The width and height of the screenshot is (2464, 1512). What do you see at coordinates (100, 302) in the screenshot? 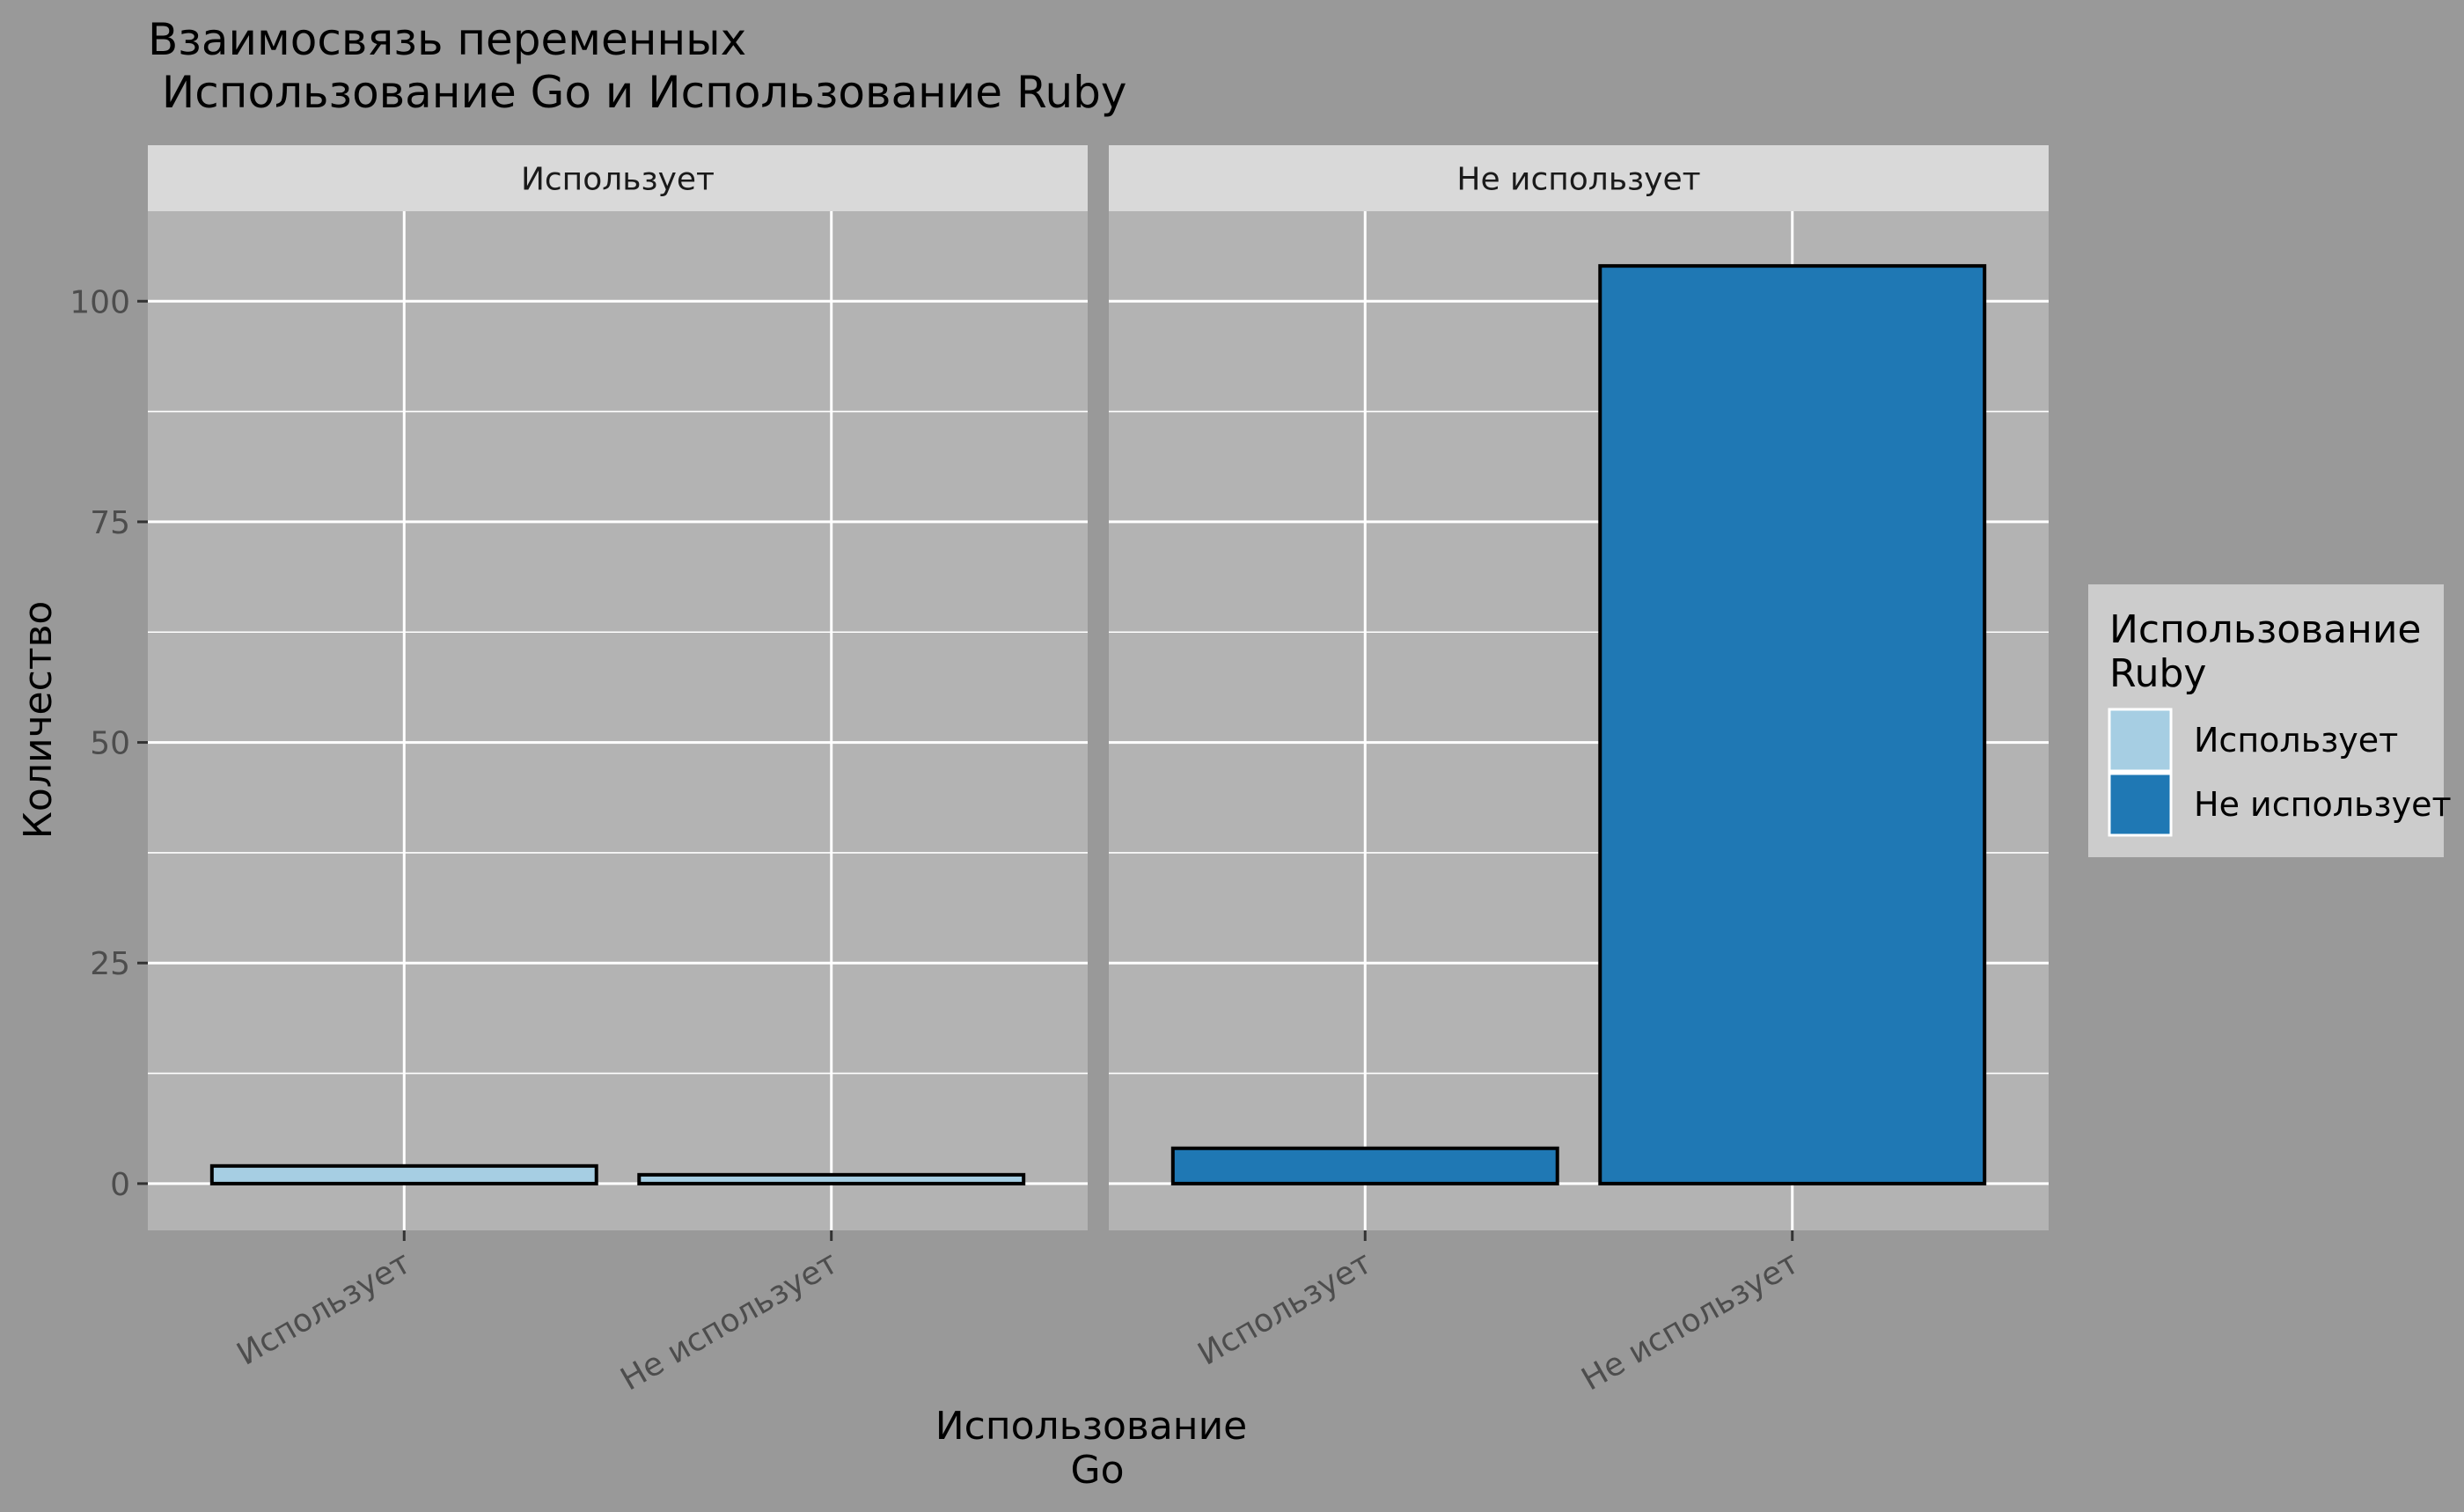
I see `y-tick-label: 100` at bounding box center [100, 302].